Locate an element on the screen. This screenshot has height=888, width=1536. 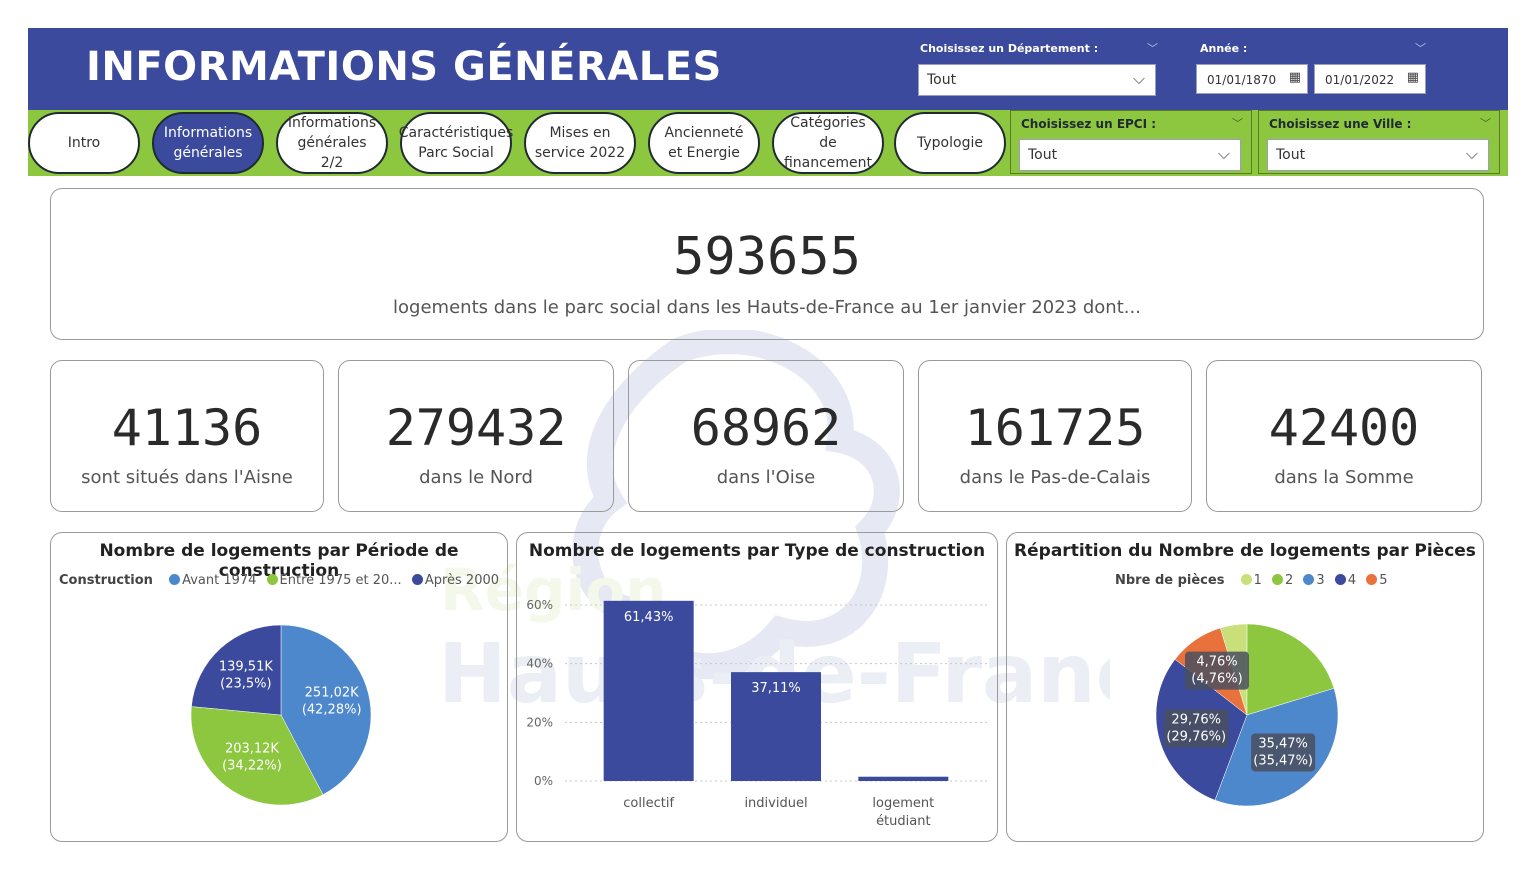
pie-data-label: (23,5%) is located at coordinates (245, 683).